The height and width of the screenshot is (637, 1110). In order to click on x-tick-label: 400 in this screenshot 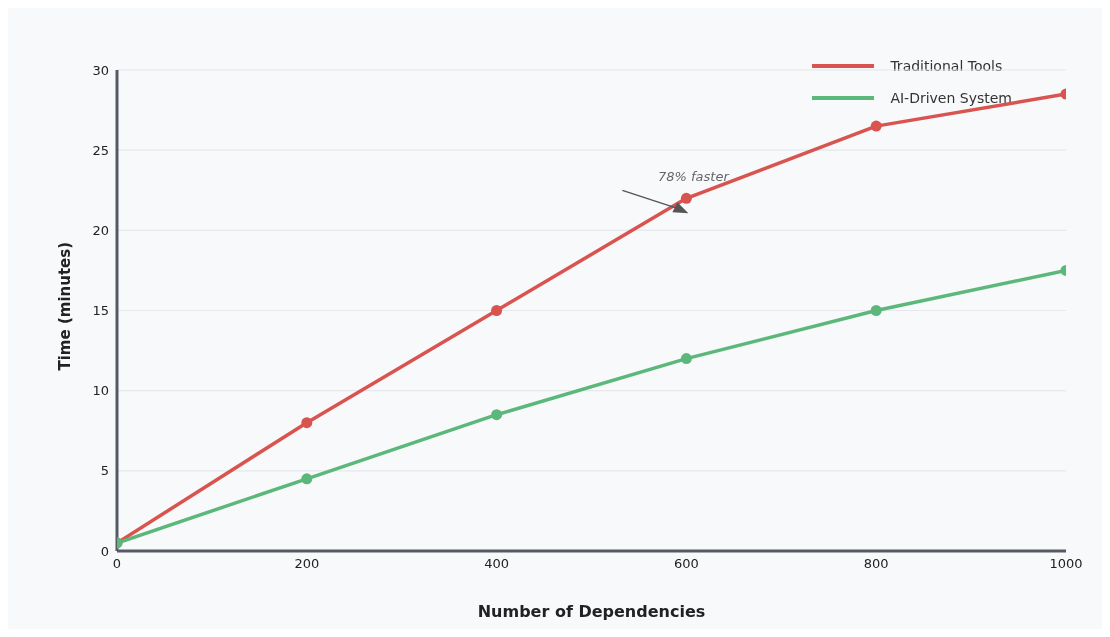, I will do `click(497, 564)`.